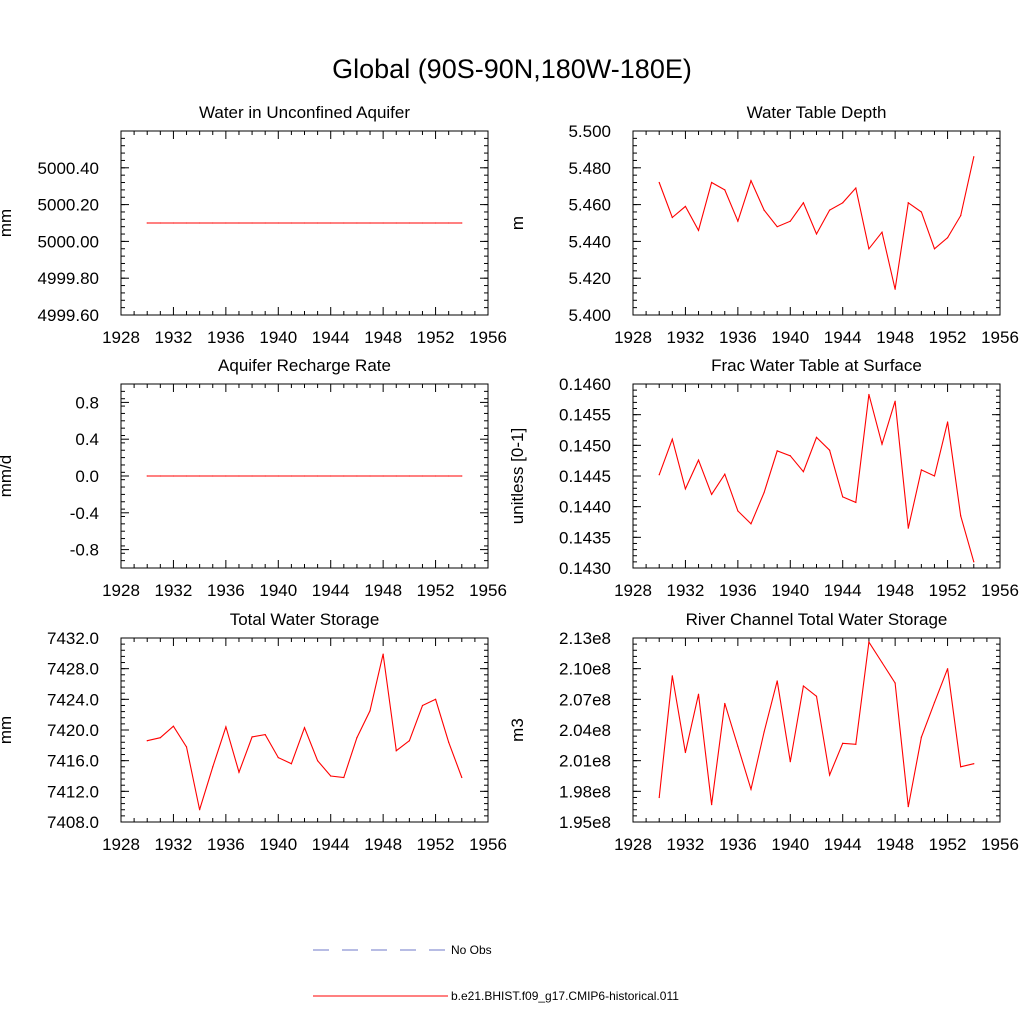  I want to click on x-tick-label: 1948, so click(895, 337).